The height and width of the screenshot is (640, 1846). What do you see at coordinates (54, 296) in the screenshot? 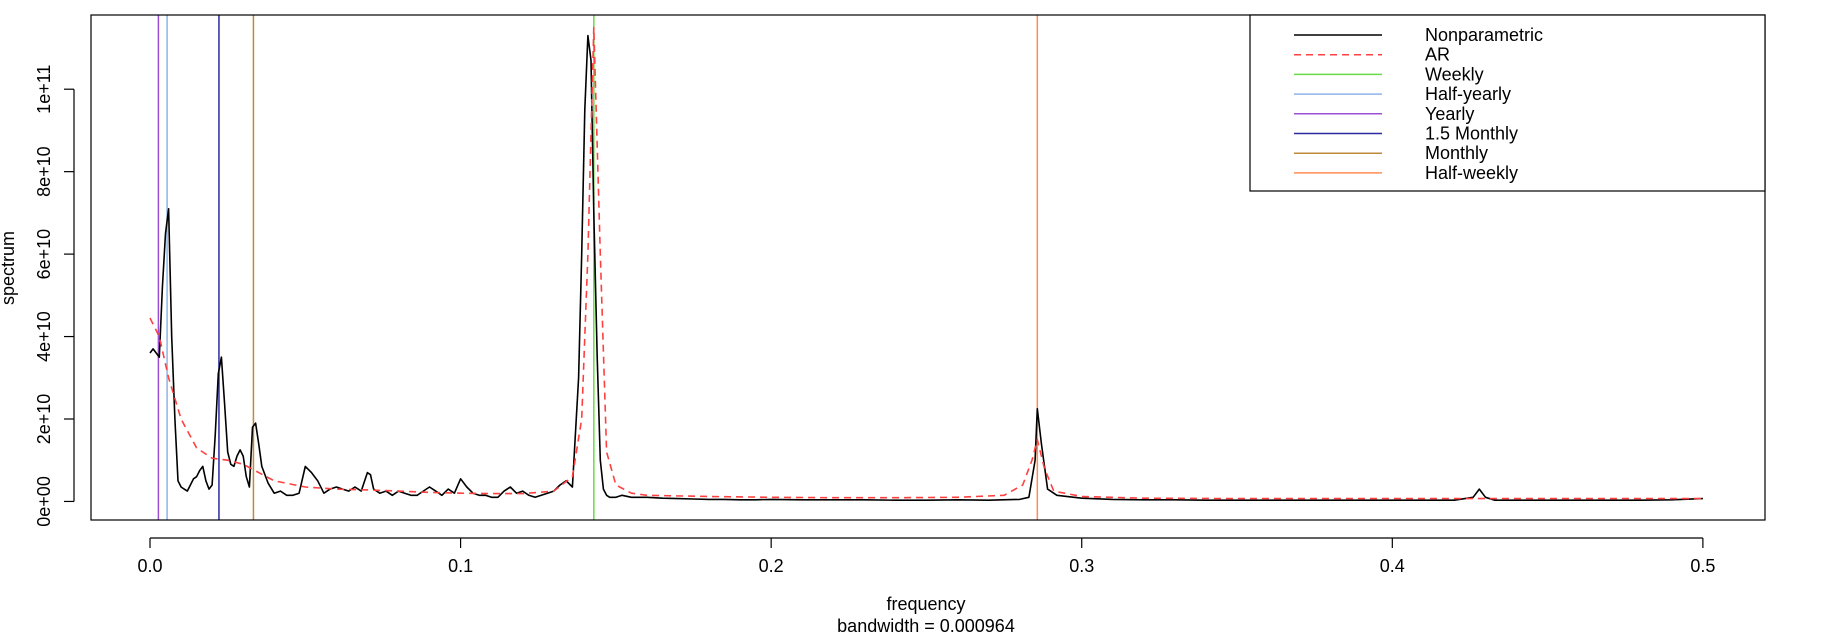
I see `y-axis: 0e+00 2e+10 4e+10 6e+10 8e+10 1e+11` at bounding box center [54, 296].